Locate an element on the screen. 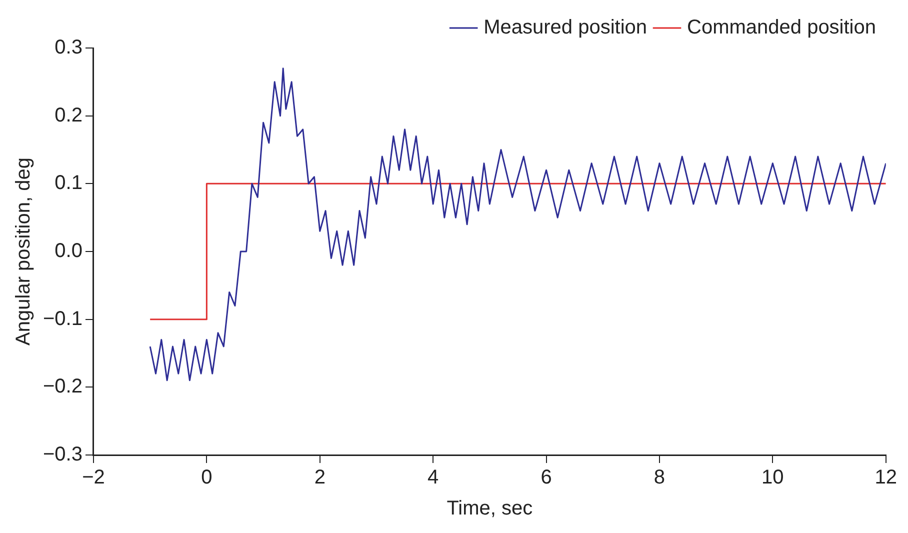 This screenshot has width=908, height=533. legend-label: Measured position is located at coordinates (566, 27).